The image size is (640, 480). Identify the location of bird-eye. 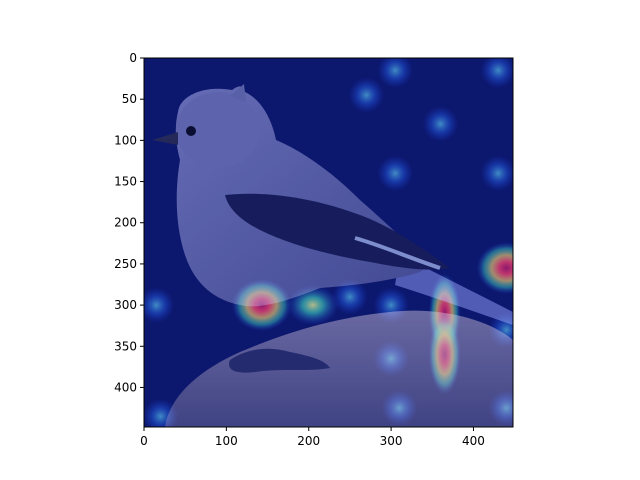
(191, 131).